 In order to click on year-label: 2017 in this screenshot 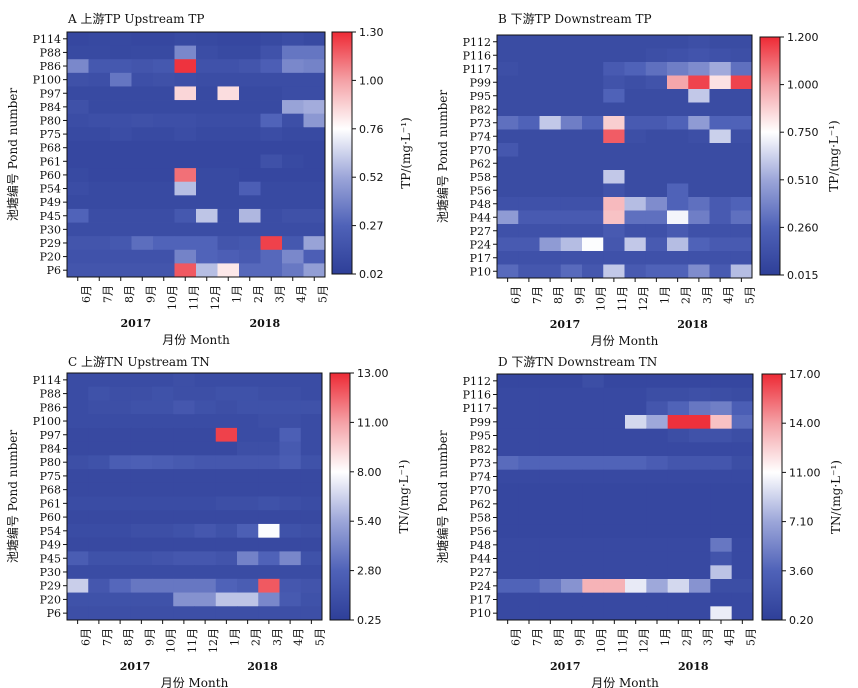, I will do `click(135, 323)`.